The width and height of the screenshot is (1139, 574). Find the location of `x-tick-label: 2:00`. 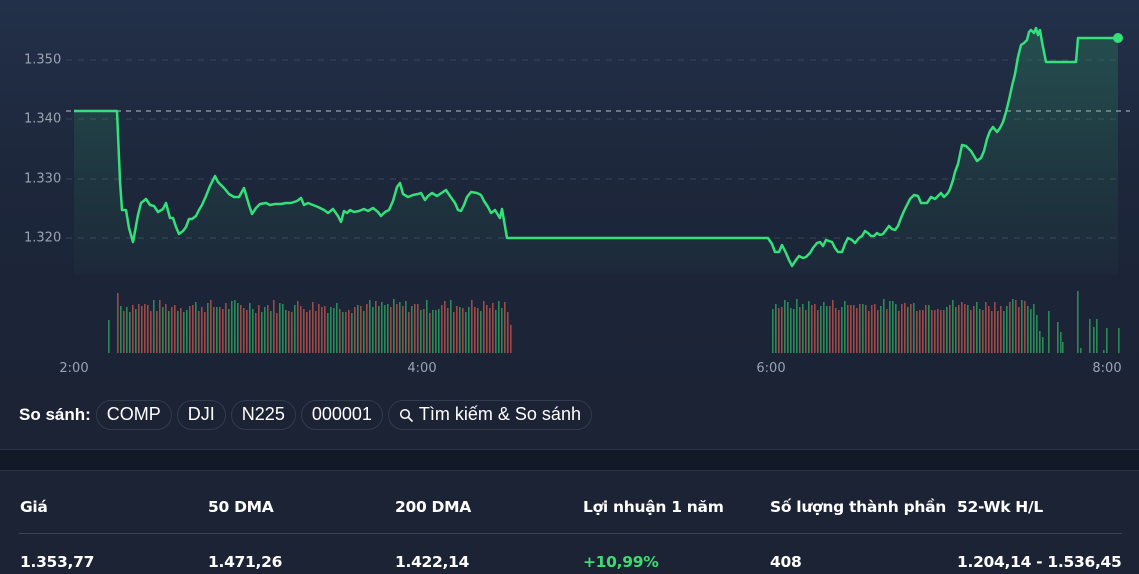

x-tick-label: 2:00 is located at coordinates (74, 368).